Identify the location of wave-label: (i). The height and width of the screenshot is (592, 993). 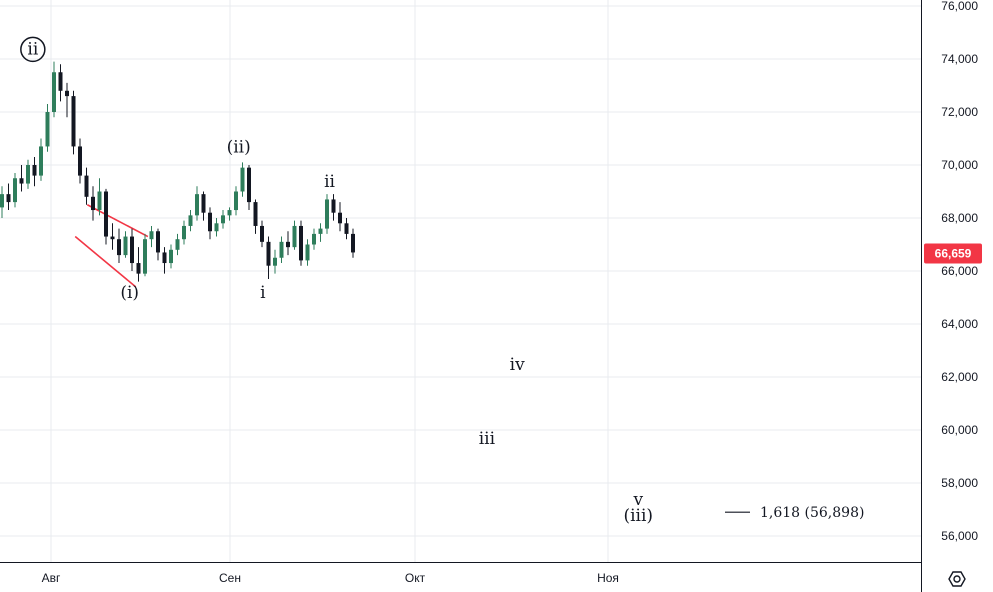
(129, 293).